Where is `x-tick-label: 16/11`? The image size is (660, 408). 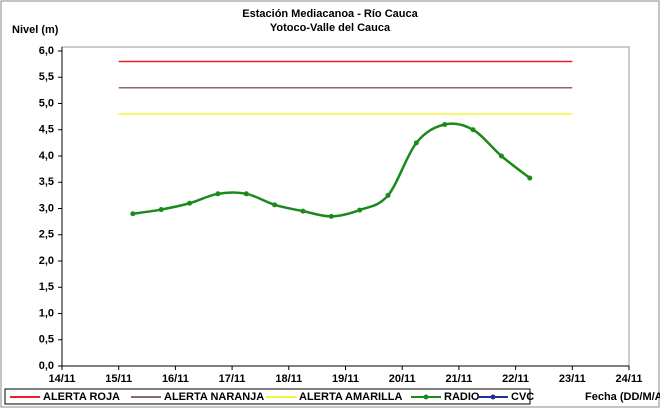
x-tick-label: 16/11 is located at coordinates (175, 379).